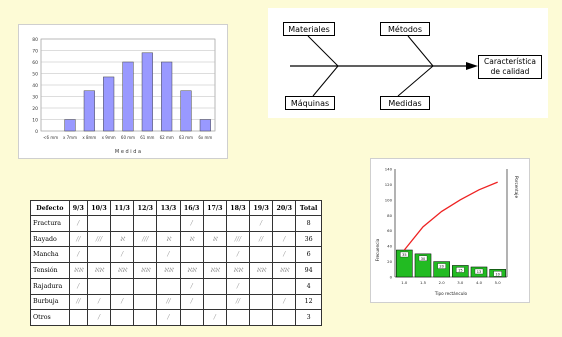  Describe the element at coordinates (176, 223) in the screenshot. I see `table-row: Fractura / //8` at that location.